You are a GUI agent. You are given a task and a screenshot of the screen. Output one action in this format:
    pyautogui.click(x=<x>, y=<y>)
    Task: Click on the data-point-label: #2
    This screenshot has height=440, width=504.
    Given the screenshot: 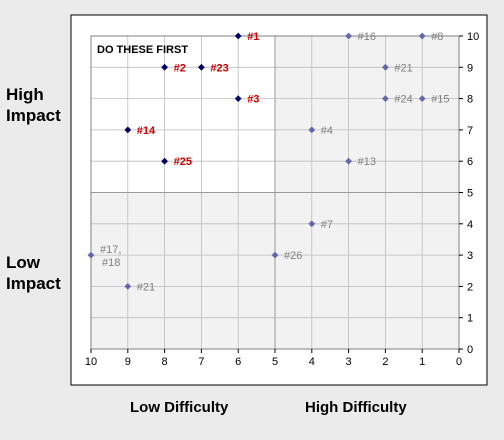 What is the action you would take?
    pyautogui.click(x=180, y=68)
    